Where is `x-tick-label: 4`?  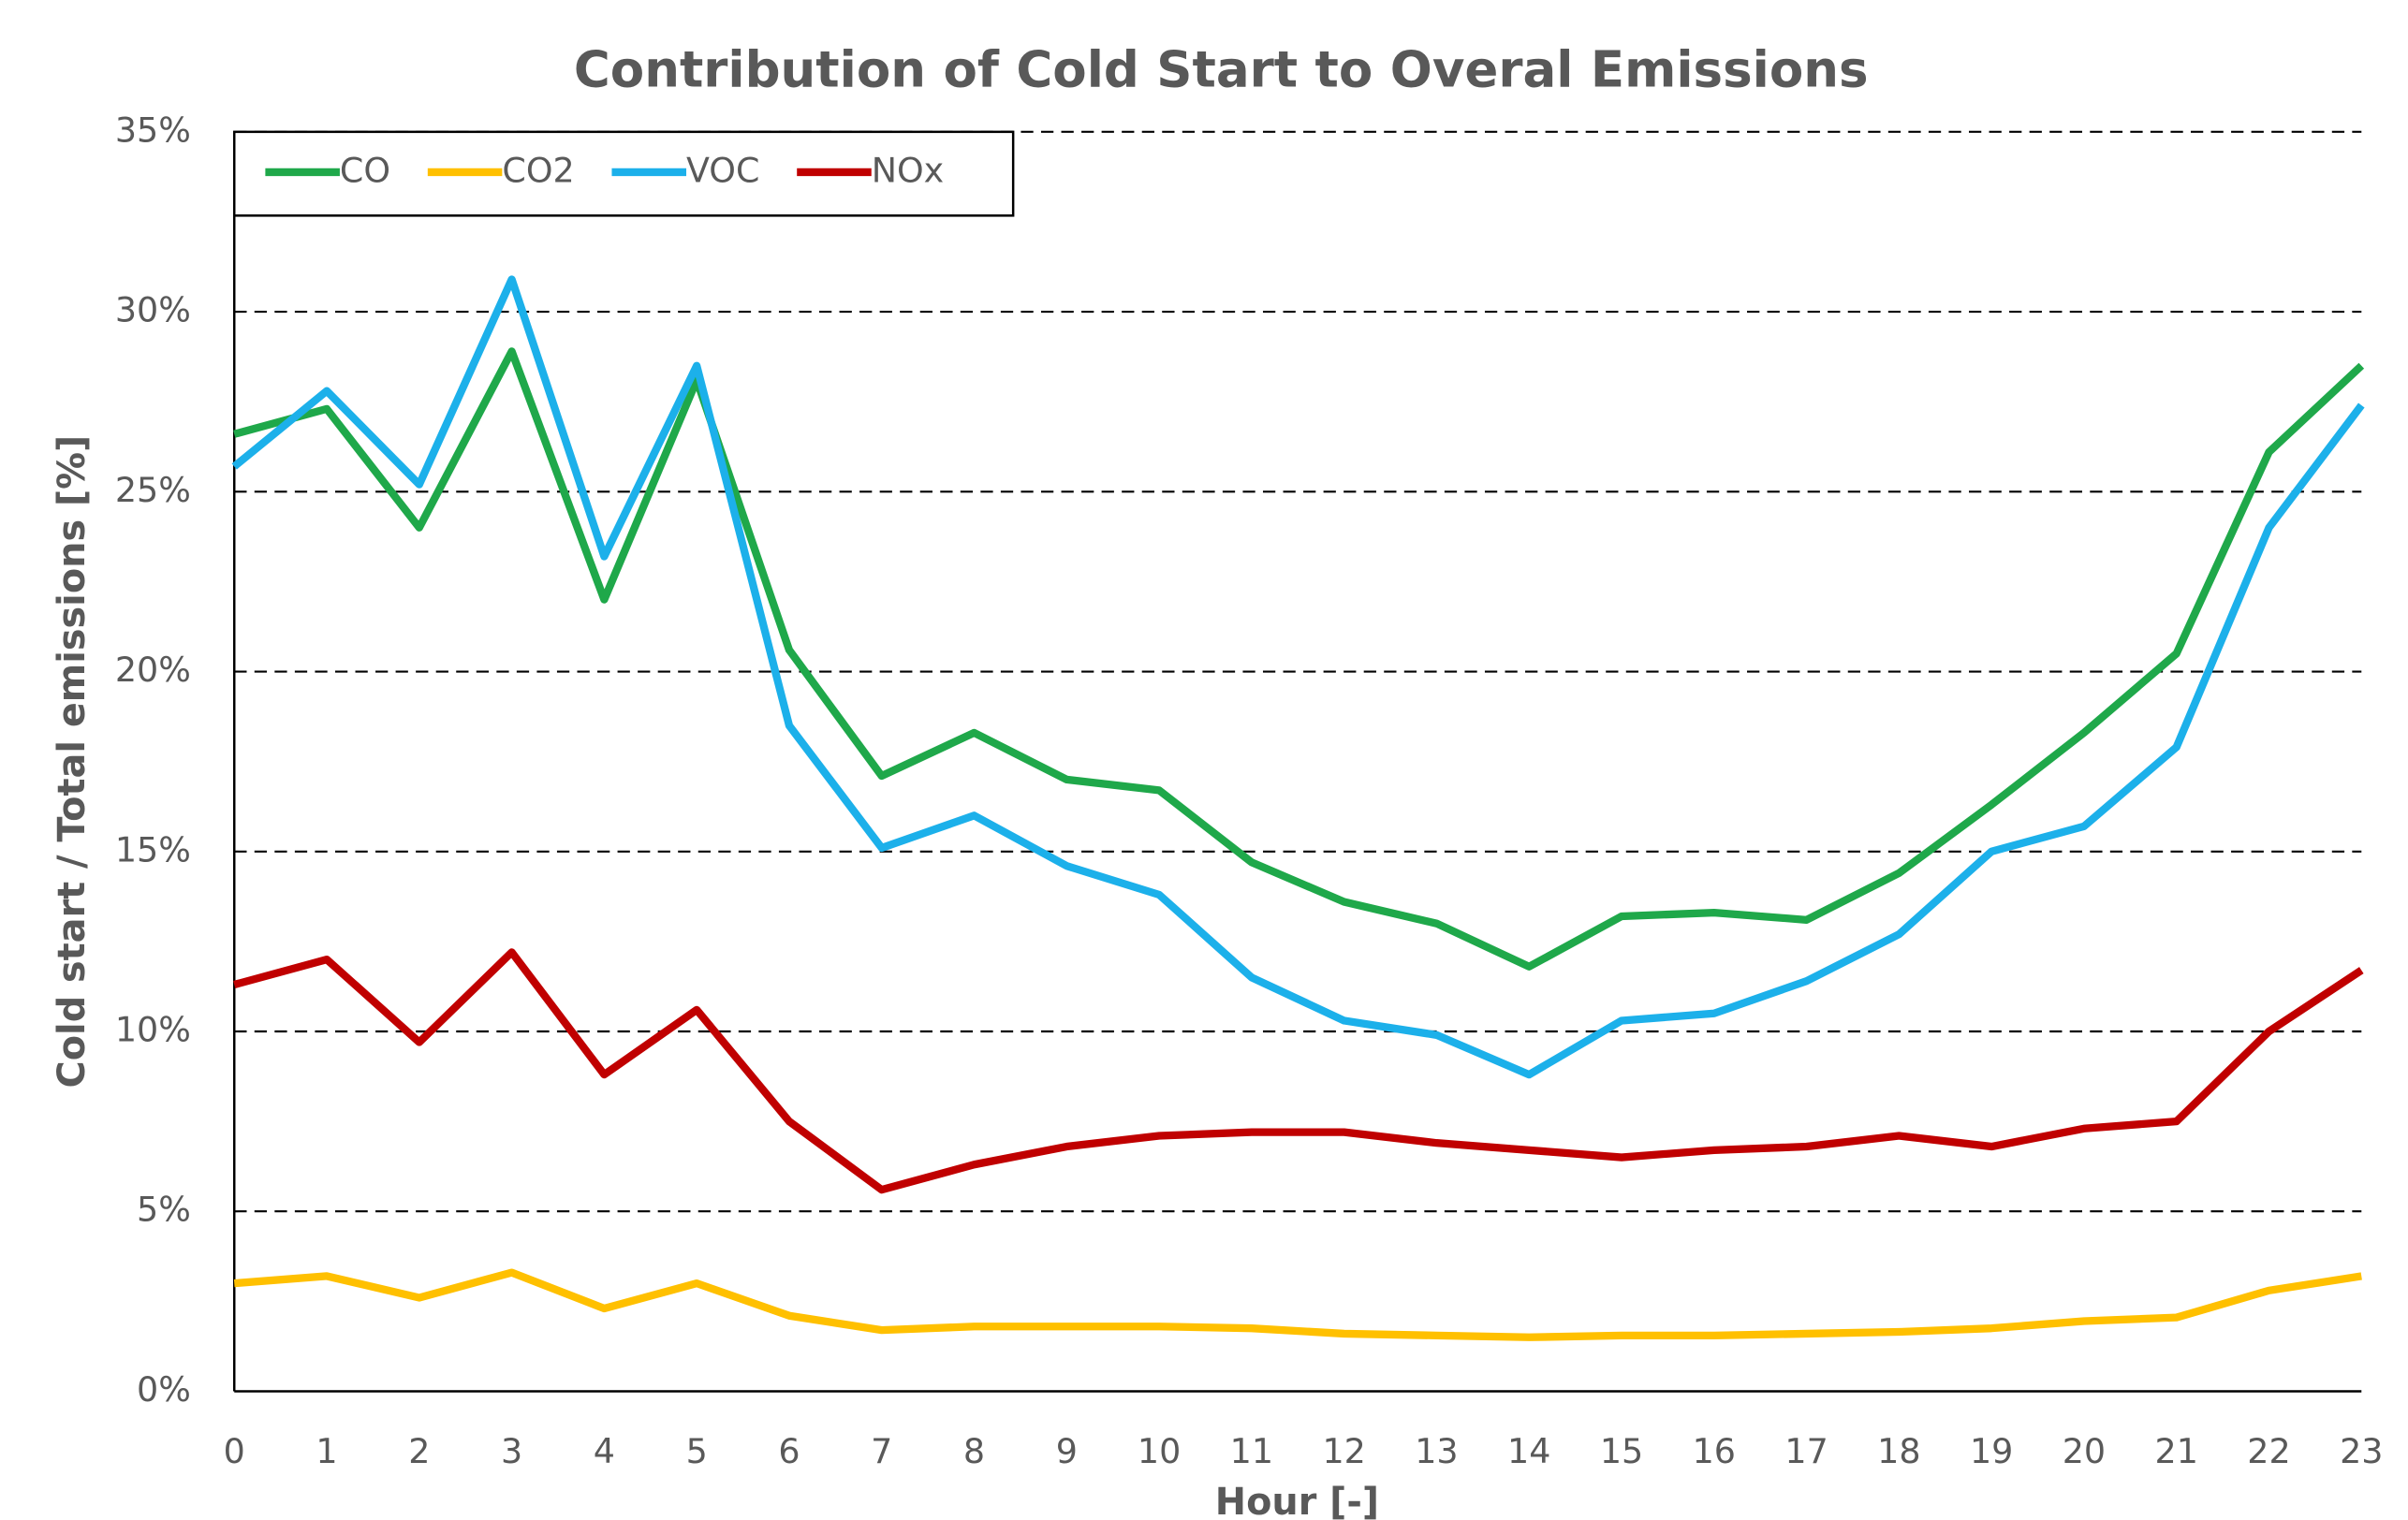
x-tick-label: 4 is located at coordinates (604, 1451).